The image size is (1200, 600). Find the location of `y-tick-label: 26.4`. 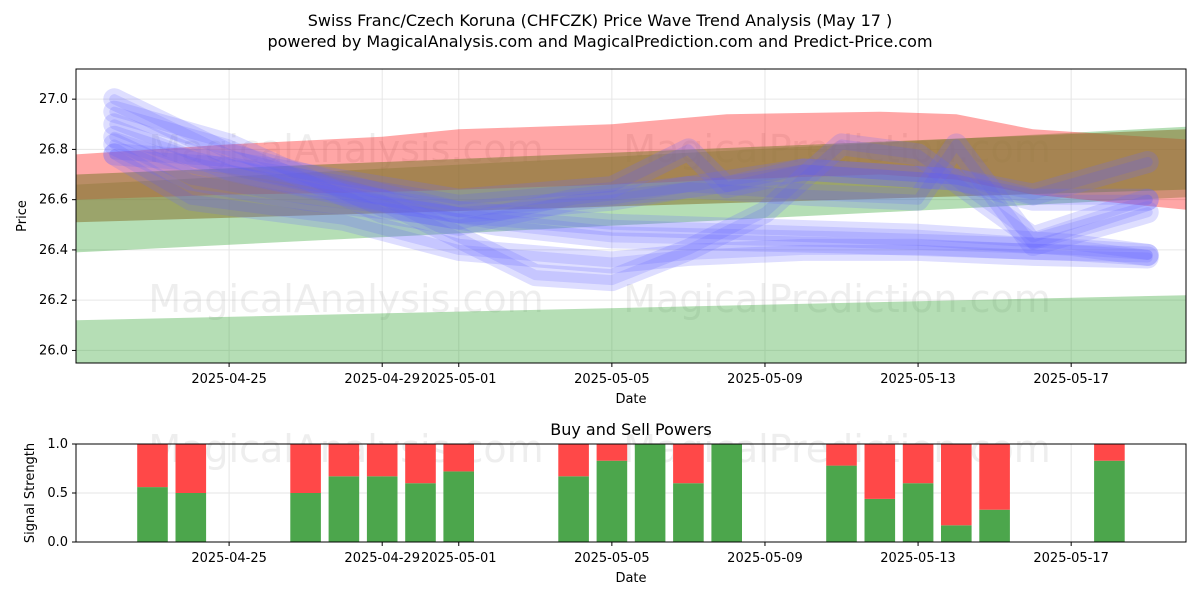

y-tick-label: 26.4 is located at coordinates (53, 250).